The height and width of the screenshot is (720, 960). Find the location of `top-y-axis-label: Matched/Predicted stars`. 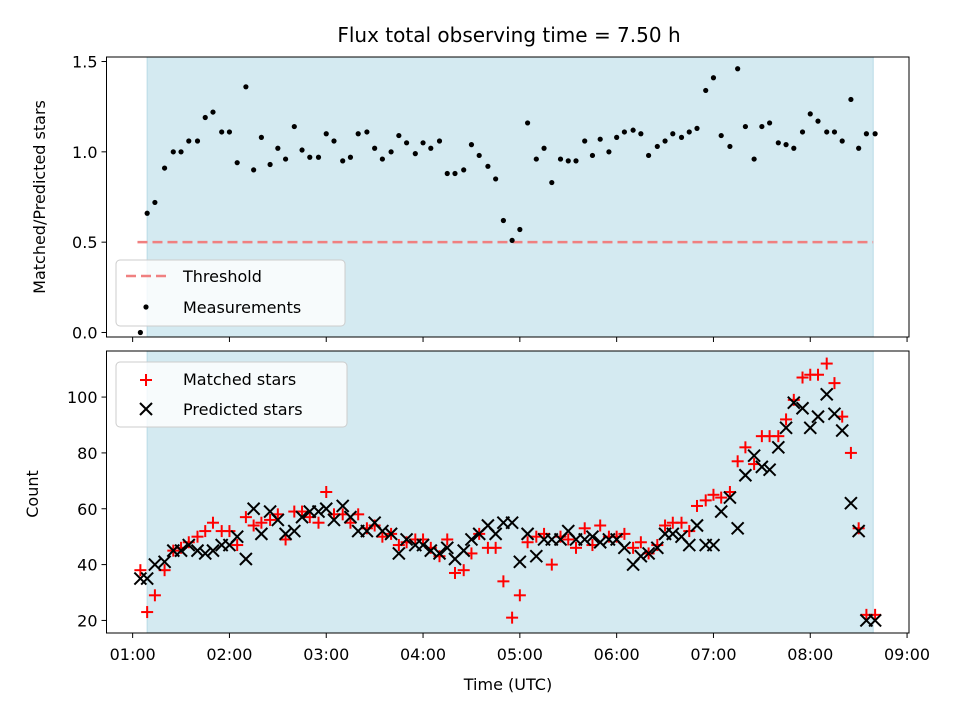

top-y-axis-label: Matched/Predicted stars is located at coordinates (39, 197).